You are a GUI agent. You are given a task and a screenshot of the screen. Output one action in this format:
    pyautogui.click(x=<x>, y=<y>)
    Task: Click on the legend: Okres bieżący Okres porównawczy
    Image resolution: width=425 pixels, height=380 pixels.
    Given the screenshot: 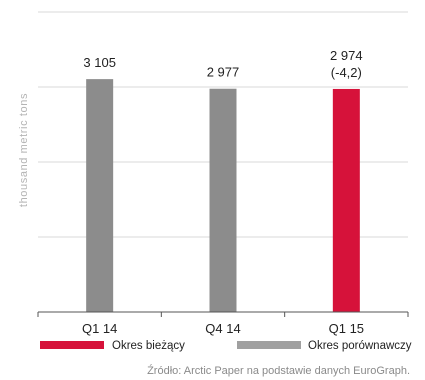 What is the action you would take?
    pyautogui.click(x=226, y=346)
    